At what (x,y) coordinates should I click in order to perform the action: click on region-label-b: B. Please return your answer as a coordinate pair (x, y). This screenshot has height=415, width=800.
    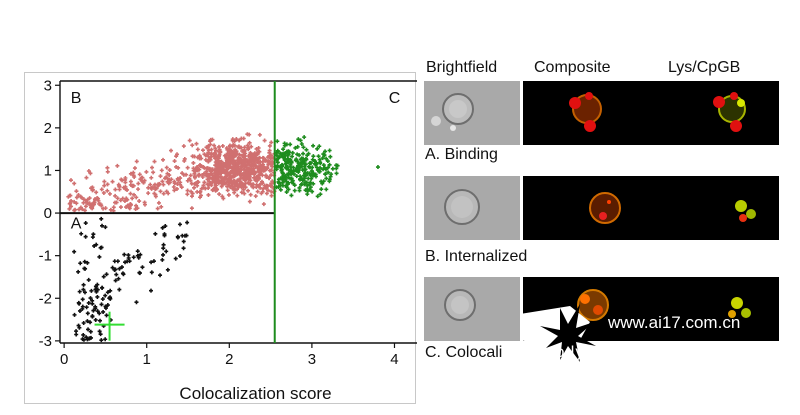
    Looking at the image, I should click on (76, 98).